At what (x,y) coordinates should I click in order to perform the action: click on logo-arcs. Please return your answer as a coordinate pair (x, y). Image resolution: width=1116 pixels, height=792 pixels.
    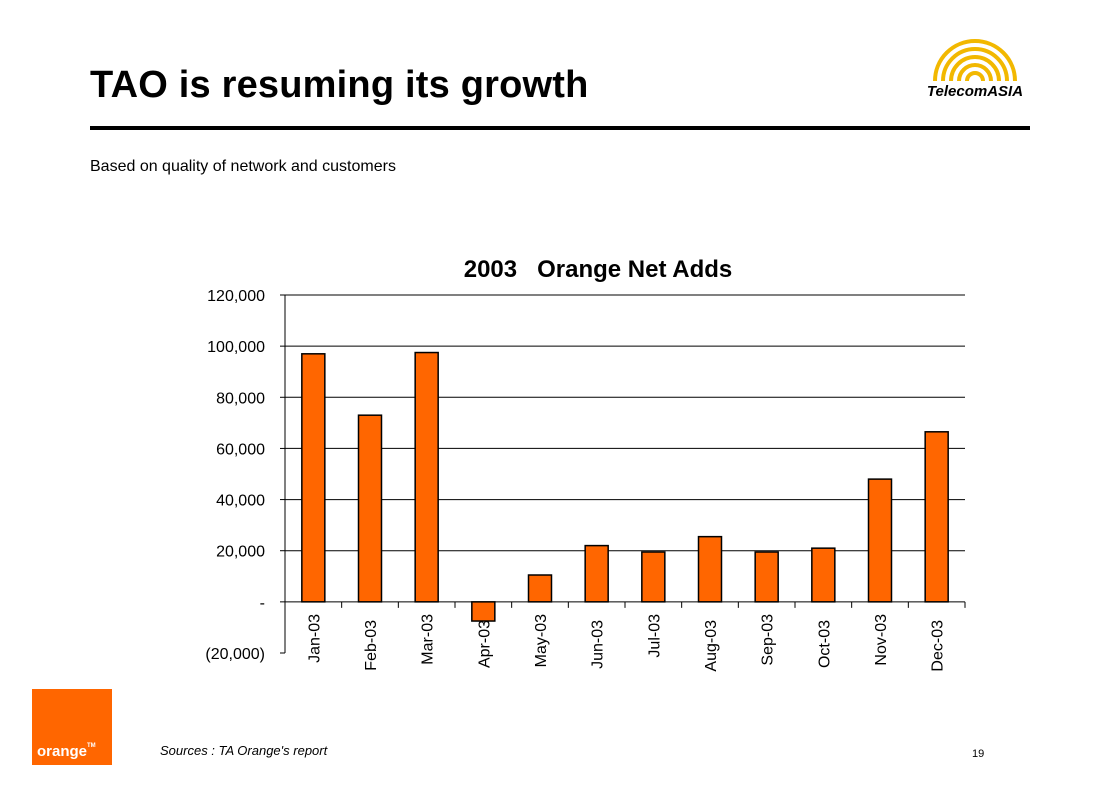
    Looking at the image, I should click on (975, 60).